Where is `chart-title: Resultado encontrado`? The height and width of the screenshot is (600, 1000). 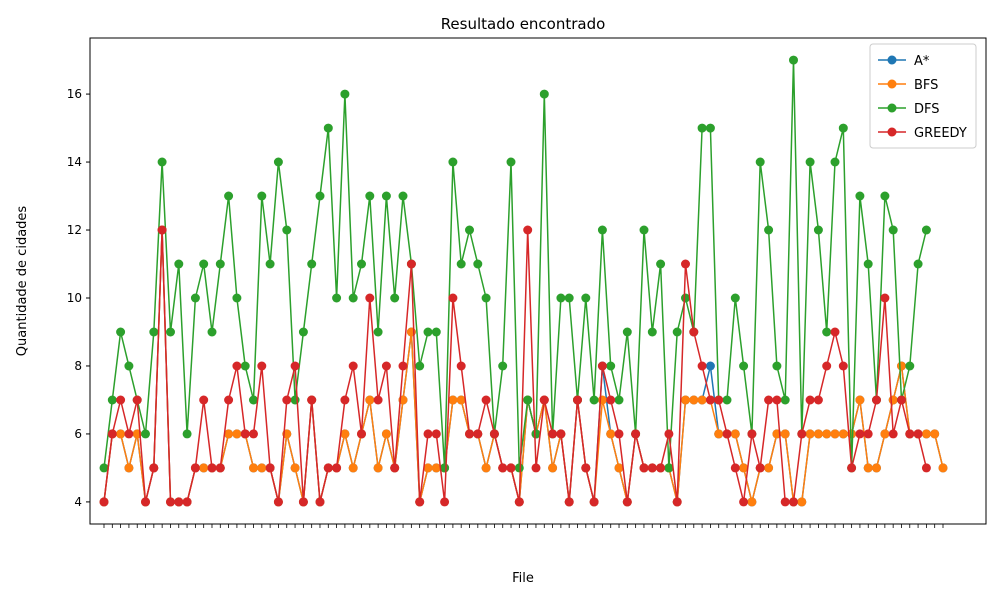
chart-title: Resultado encontrado is located at coordinates (523, 24).